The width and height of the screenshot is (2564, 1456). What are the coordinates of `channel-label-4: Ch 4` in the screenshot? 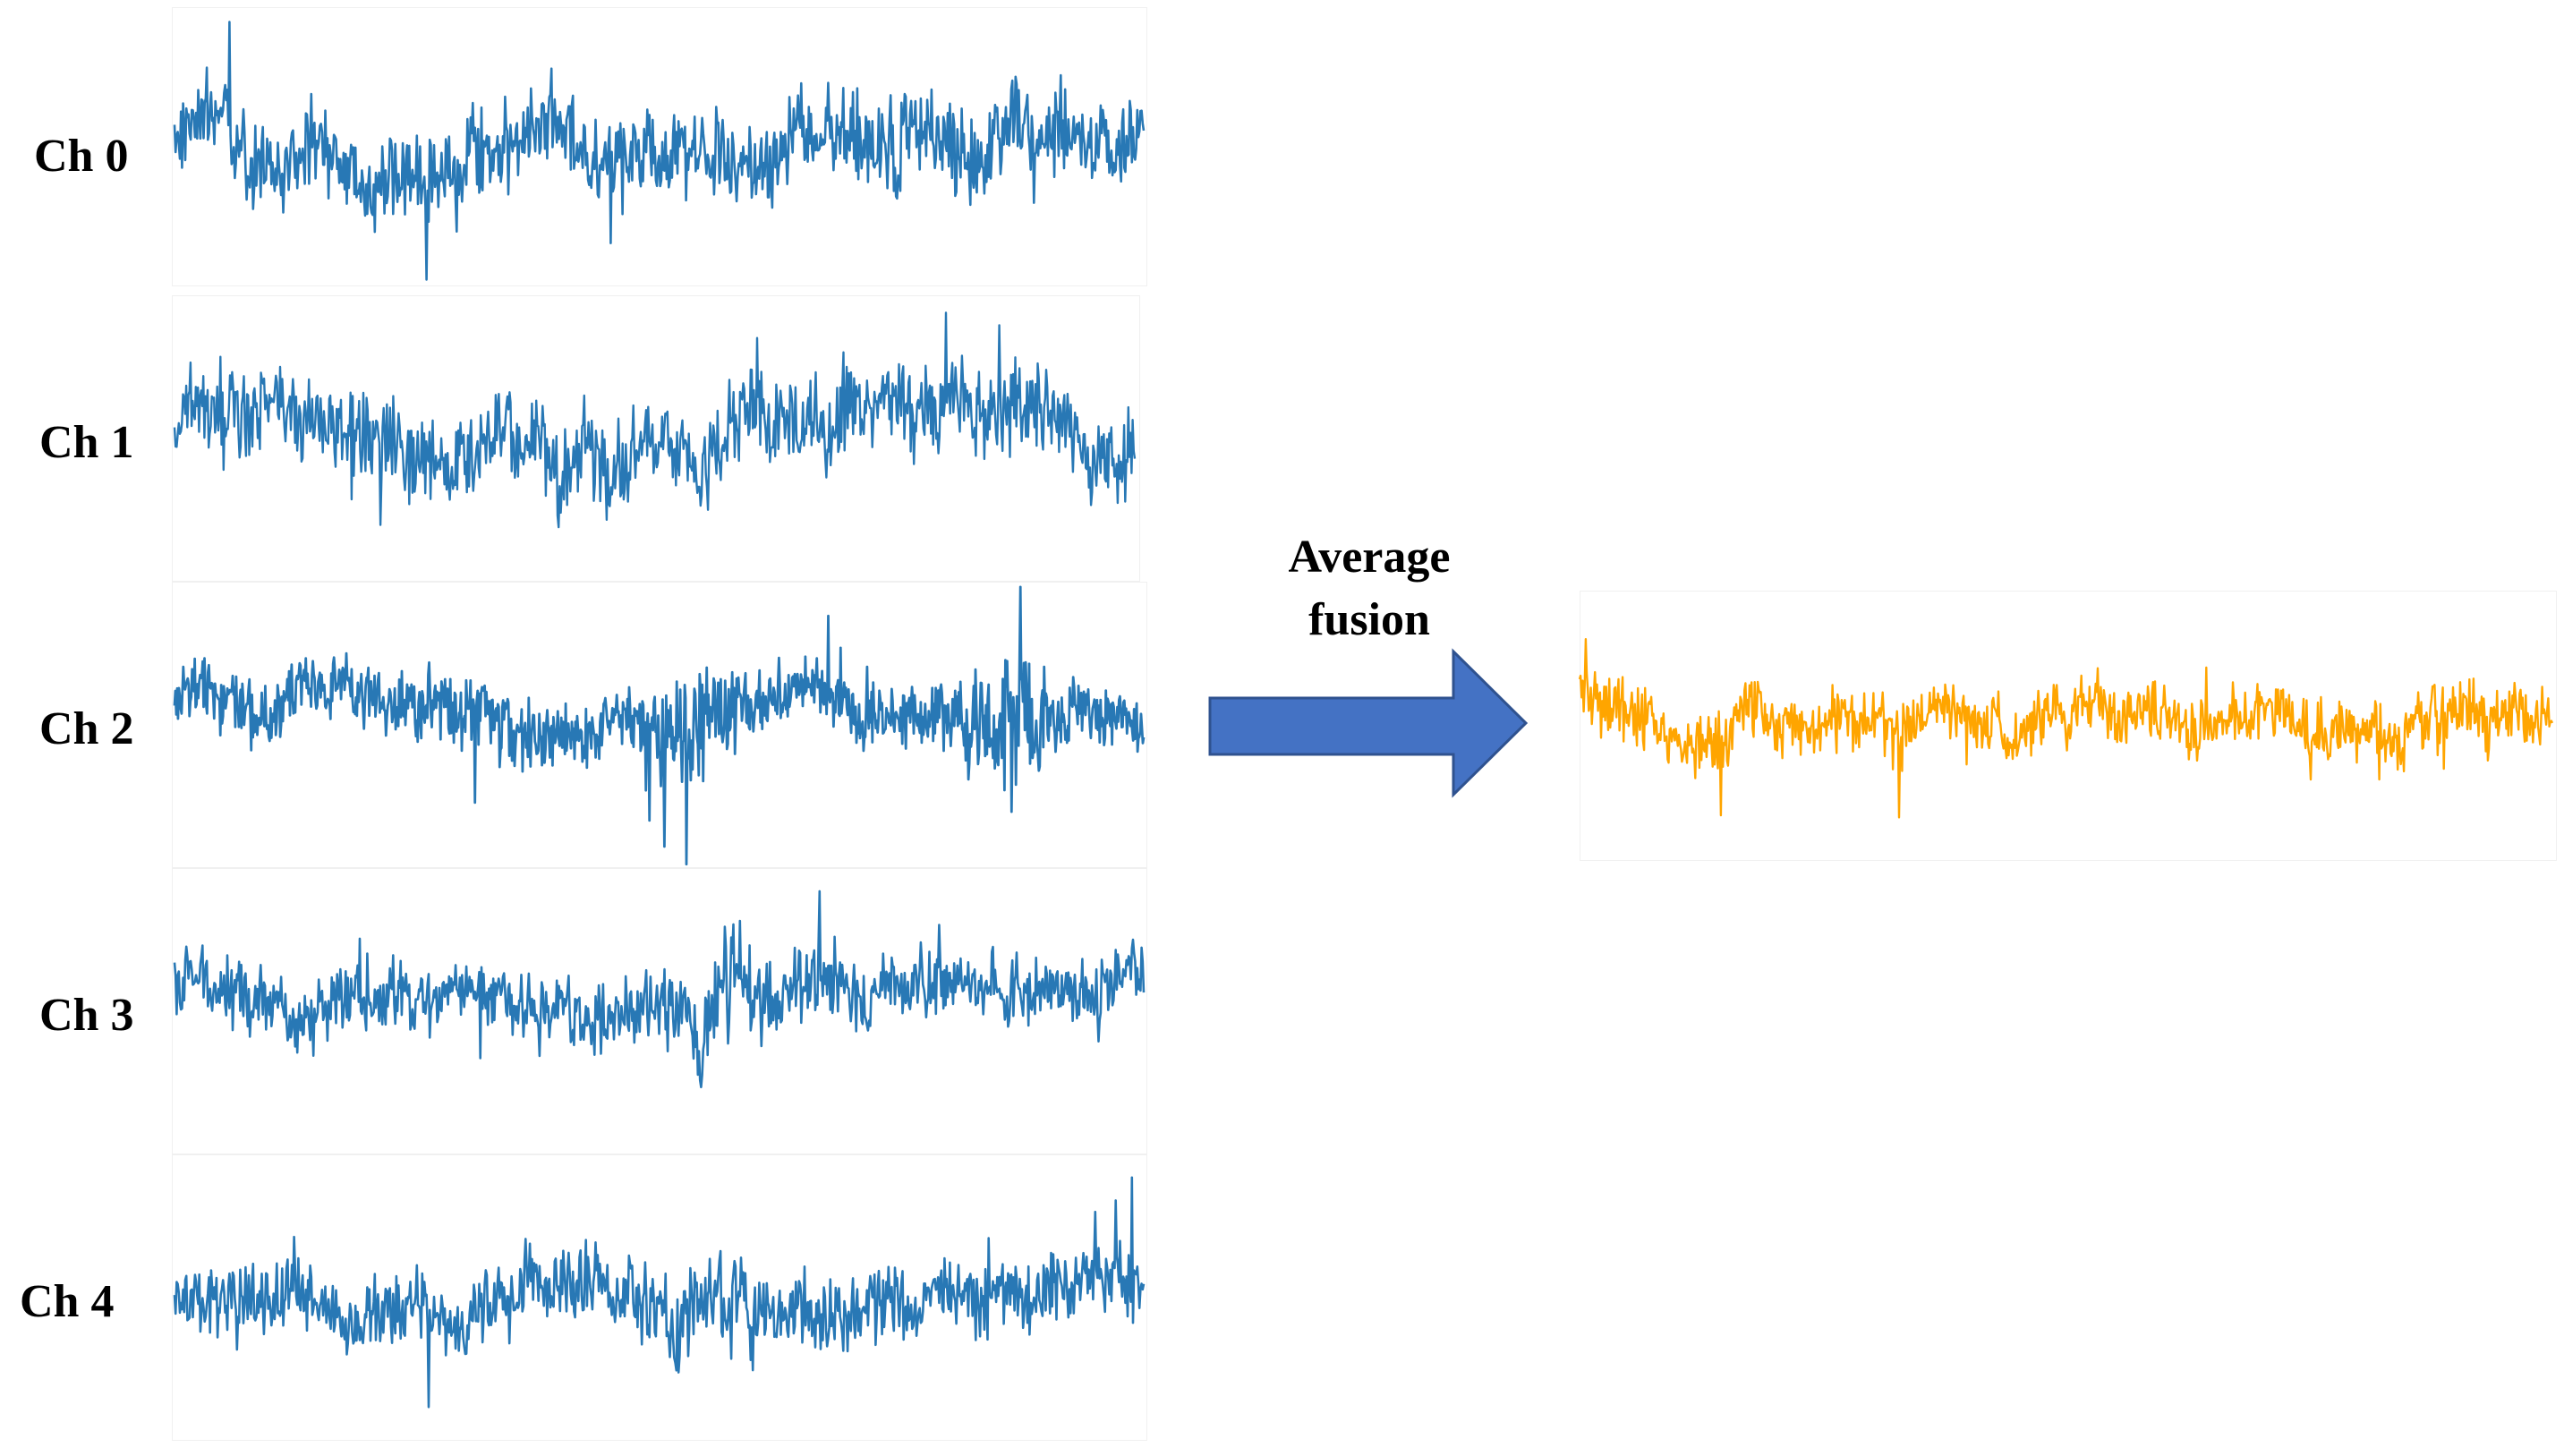 It's located at (67, 1301).